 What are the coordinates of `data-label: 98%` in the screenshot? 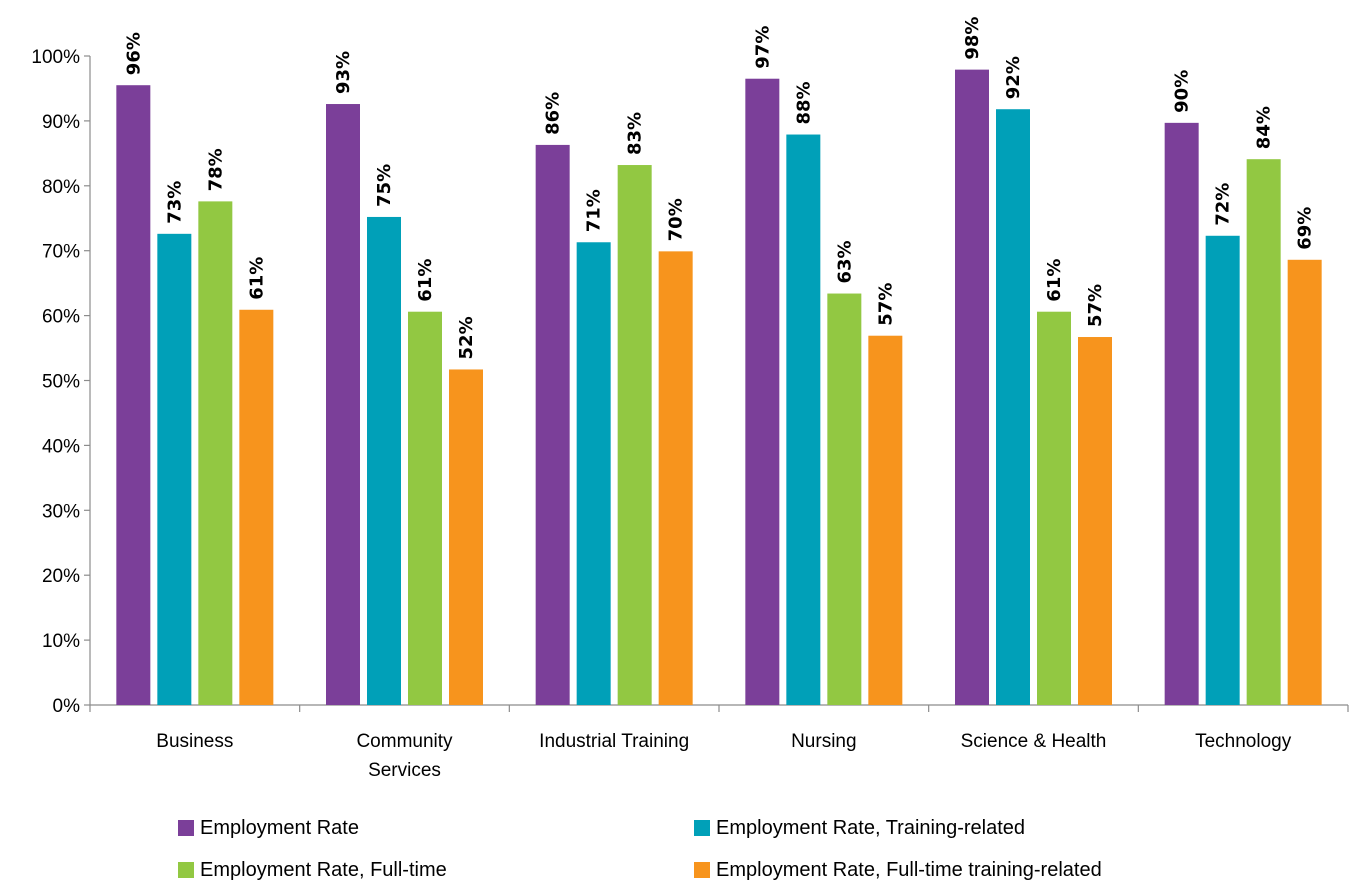 It's located at (972, 38).